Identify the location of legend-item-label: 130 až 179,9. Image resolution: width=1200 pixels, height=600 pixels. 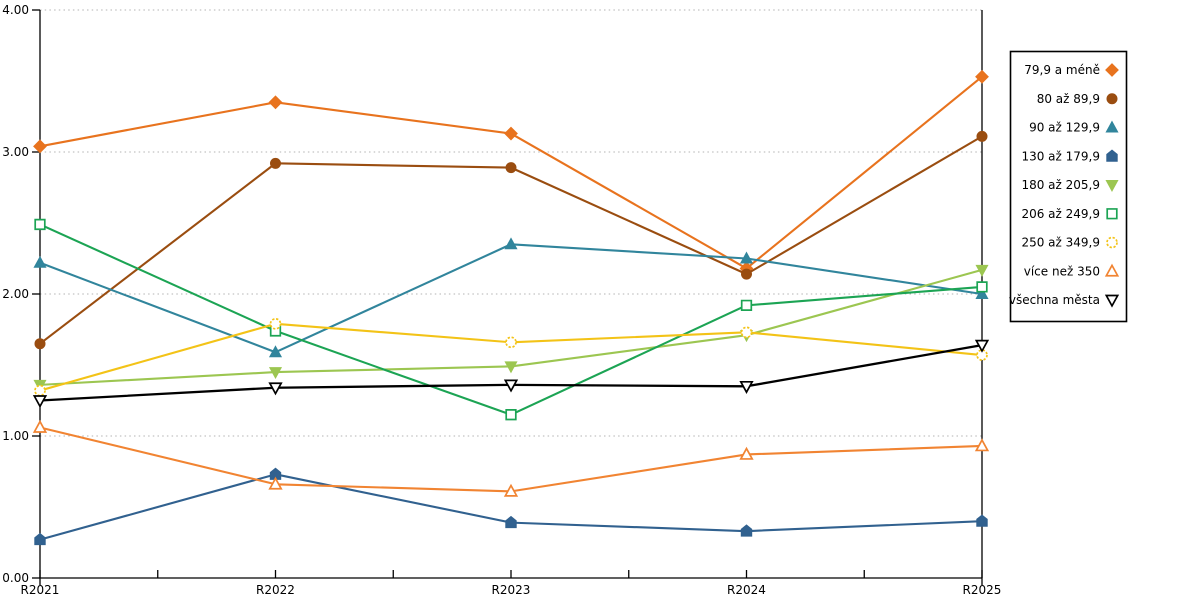
(1060, 156).